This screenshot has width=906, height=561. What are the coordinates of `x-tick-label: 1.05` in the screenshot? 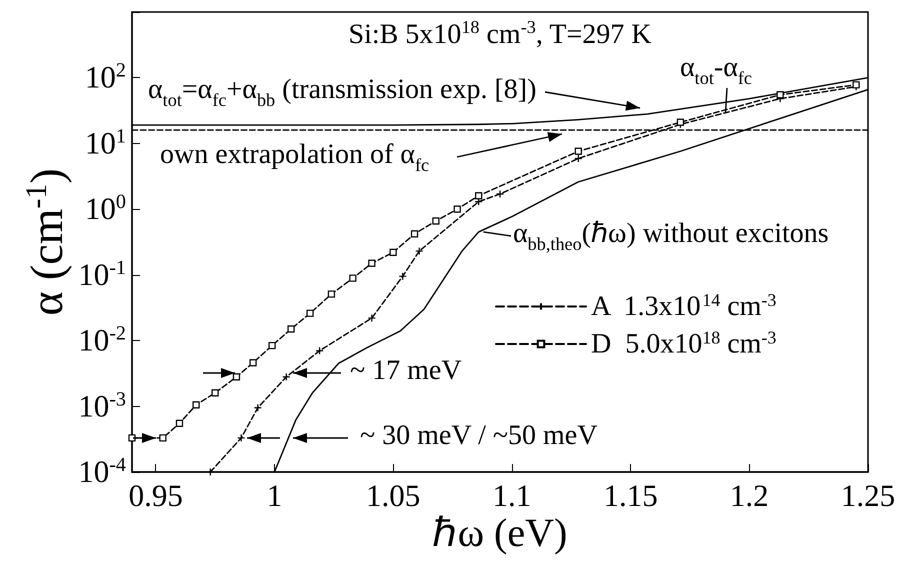 It's located at (393, 495).